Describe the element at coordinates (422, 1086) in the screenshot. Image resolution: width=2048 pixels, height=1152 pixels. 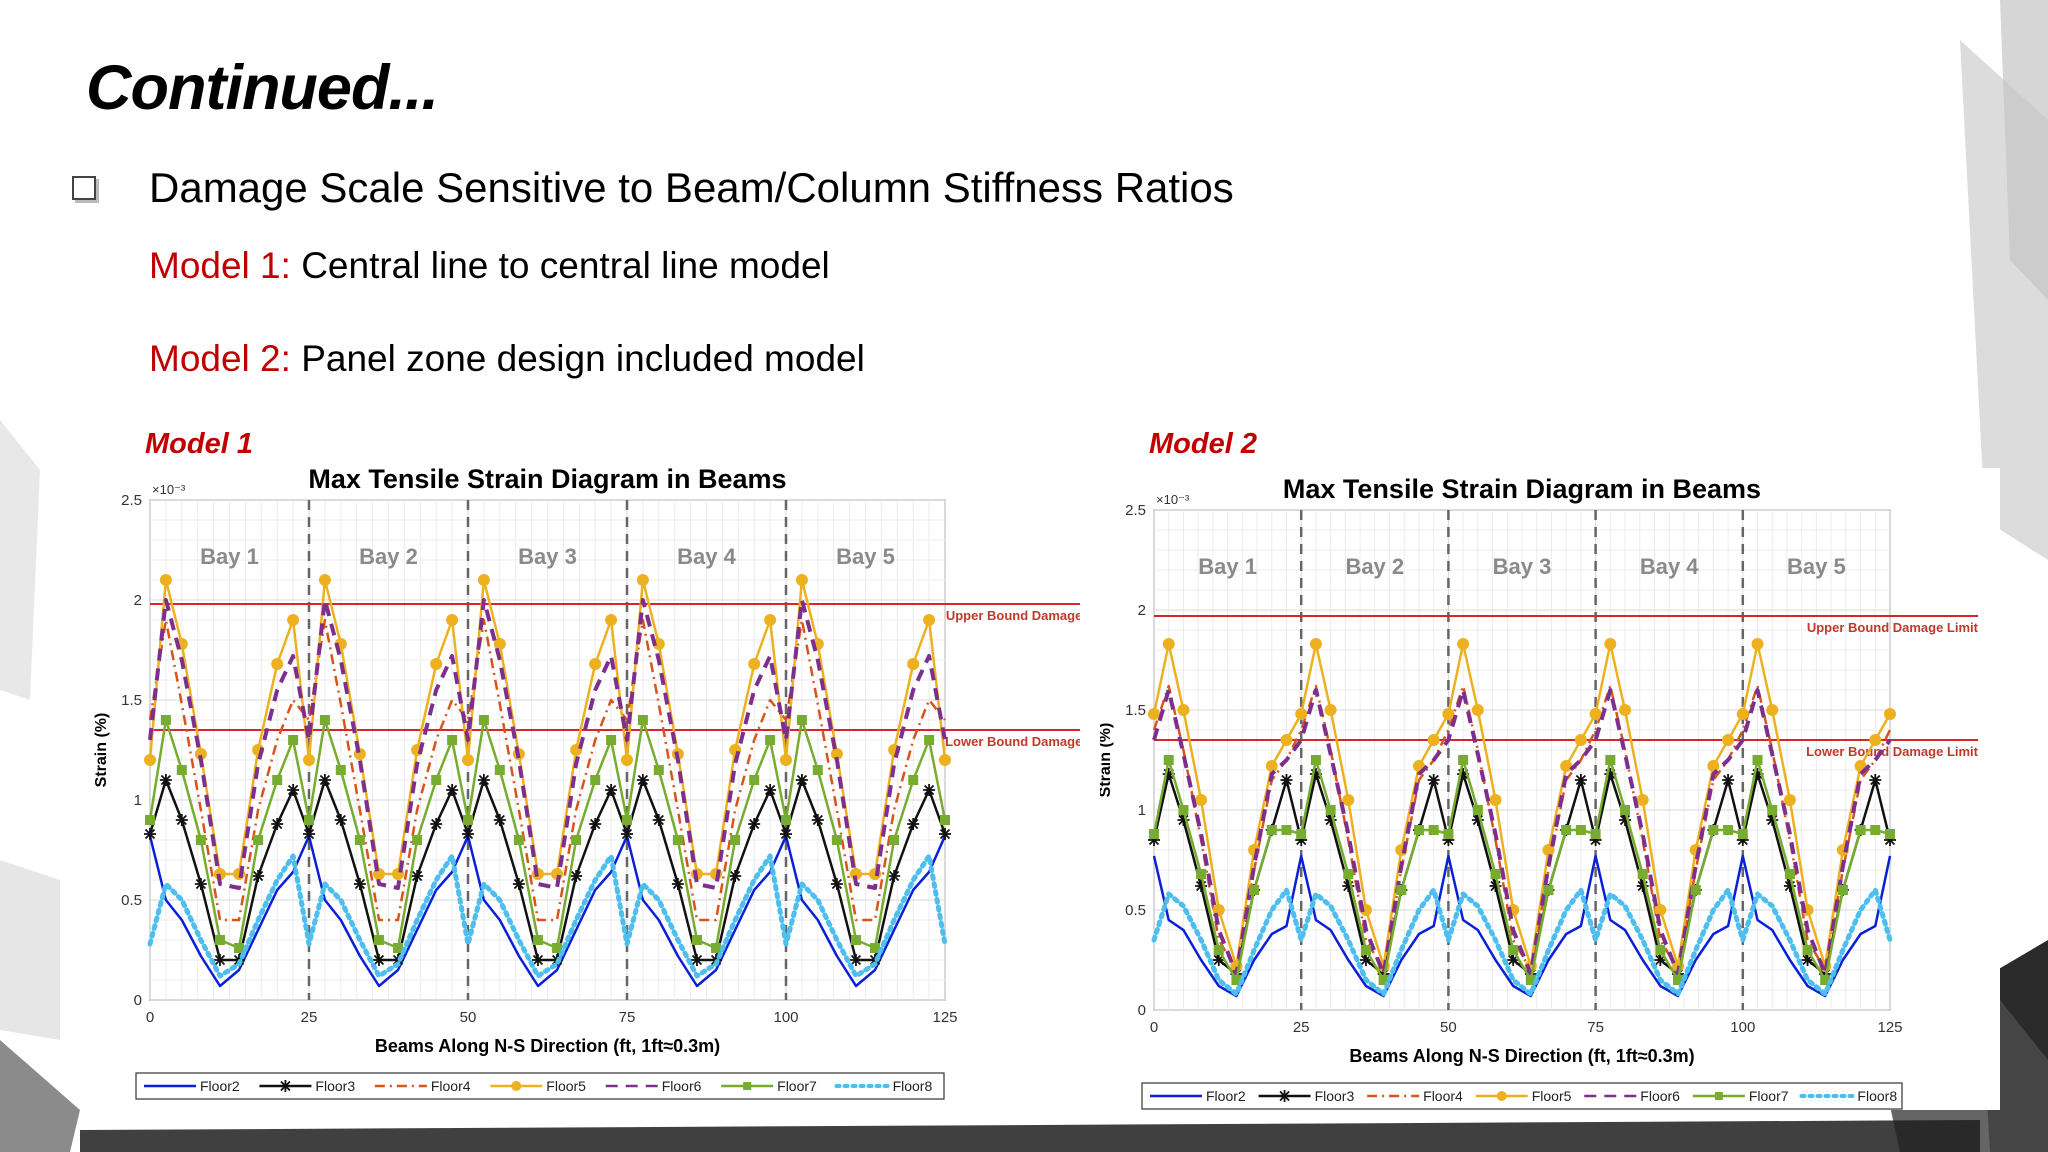
I see `legend-item: Floor4` at that location.